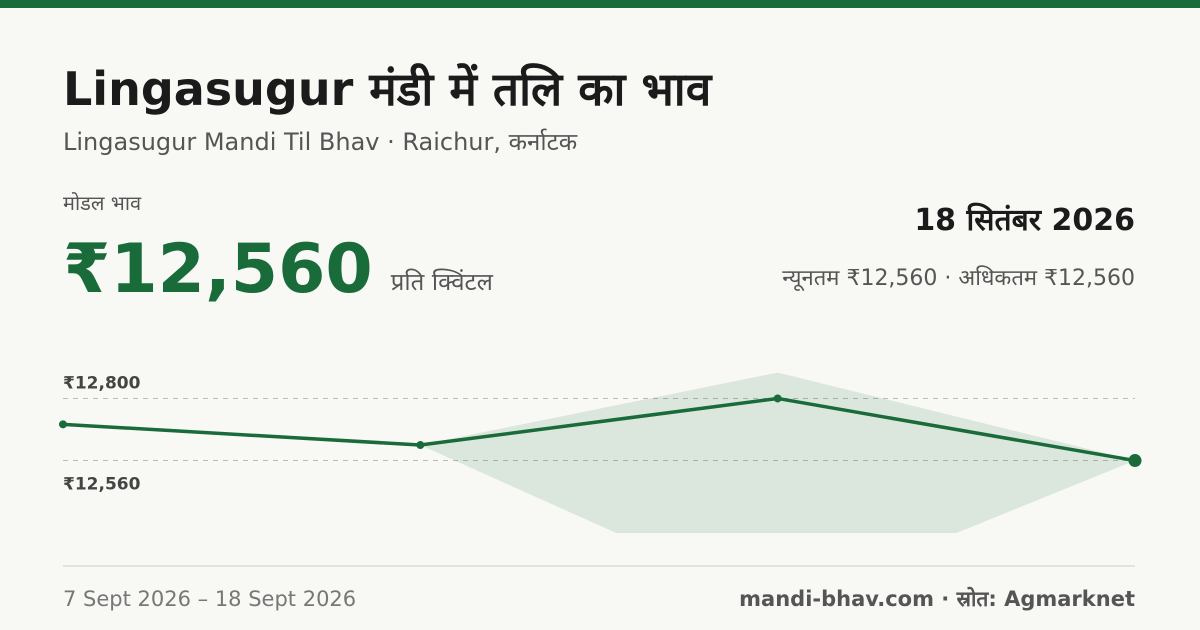  Describe the element at coordinates (102, 203) in the screenshot. I see `price-label: मोडल भाव` at that location.